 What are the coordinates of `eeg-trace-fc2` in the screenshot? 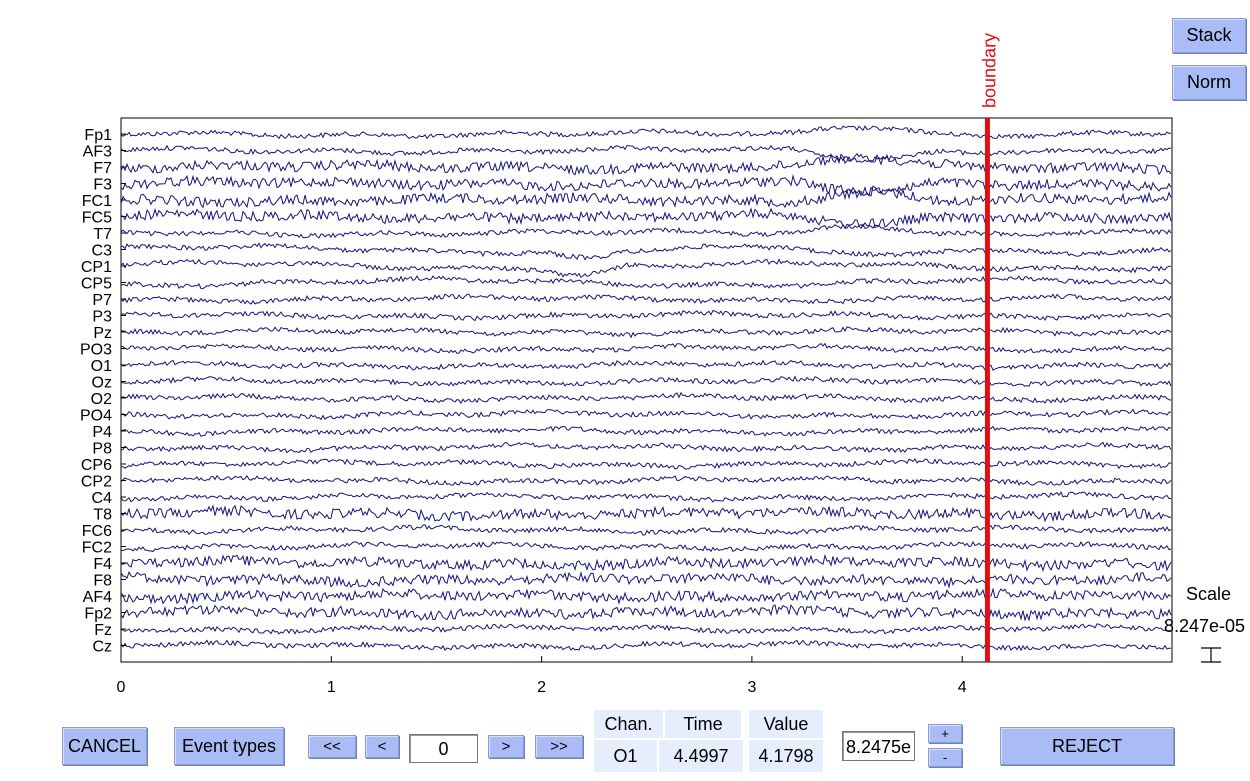 It's located at (646, 546).